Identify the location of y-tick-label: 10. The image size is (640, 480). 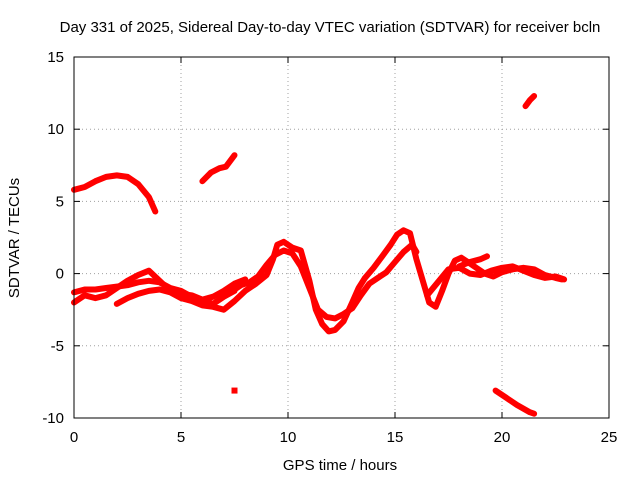
(55, 129).